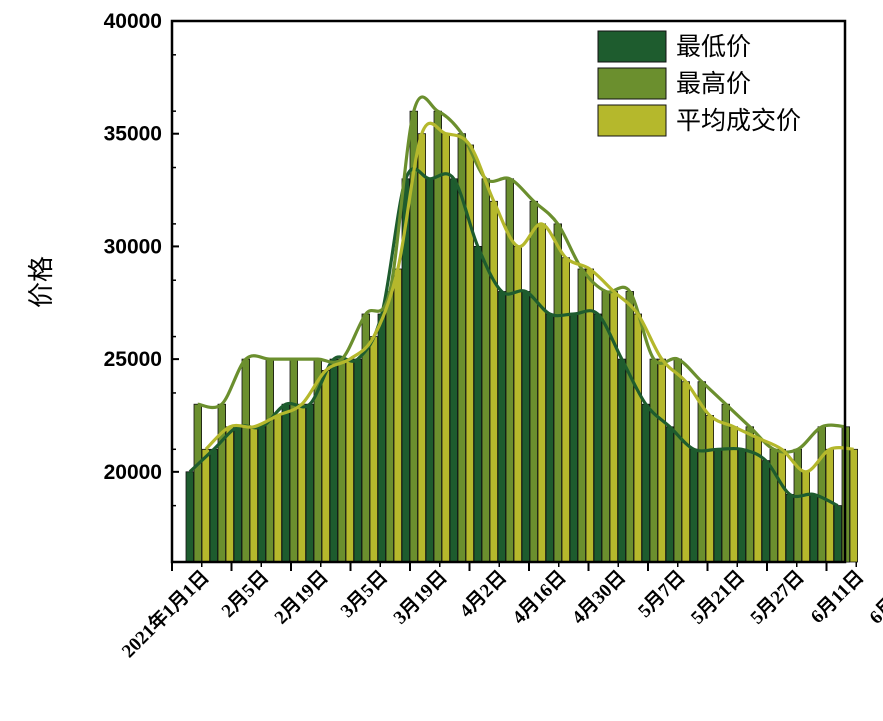  Describe the element at coordinates (133, 359) in the screenshot. I see `y-tick-label: 25000` at that location.